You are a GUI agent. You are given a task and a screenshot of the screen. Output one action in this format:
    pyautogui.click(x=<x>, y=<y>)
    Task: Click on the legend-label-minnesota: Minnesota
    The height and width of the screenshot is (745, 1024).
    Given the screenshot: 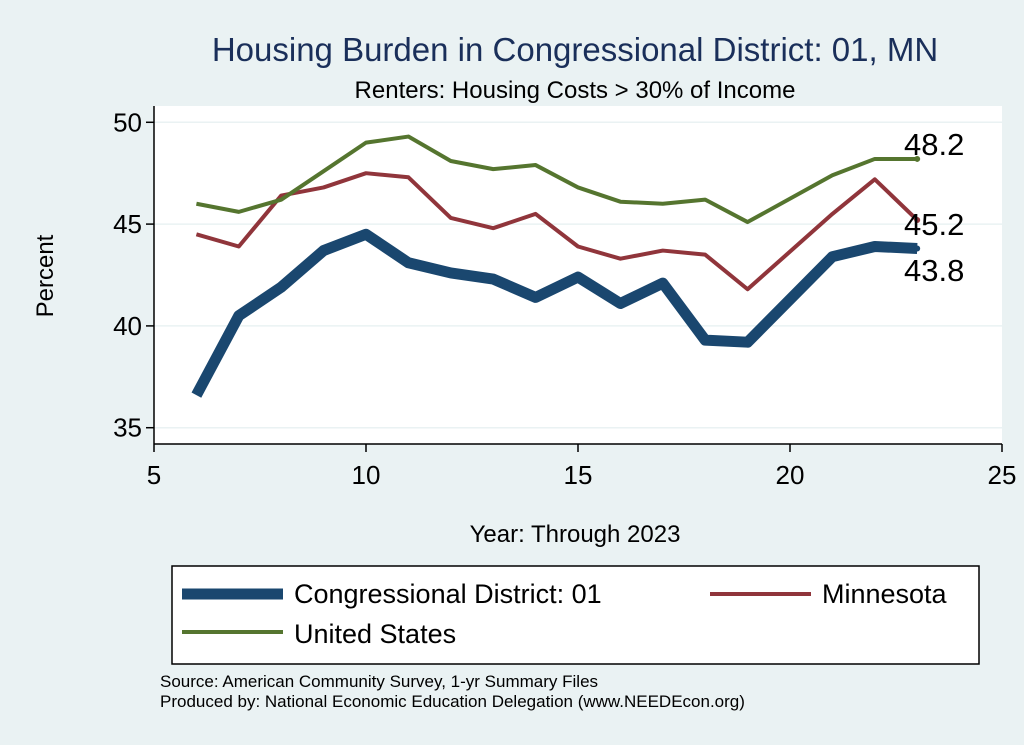 What is the action you would take?
    pyautogui.click(x=885, y=594)
    